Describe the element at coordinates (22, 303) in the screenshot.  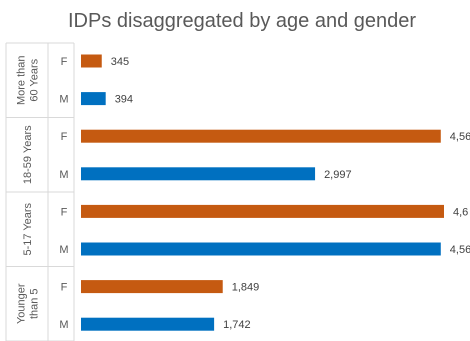
I see `group-label-line: Younger` at that location.